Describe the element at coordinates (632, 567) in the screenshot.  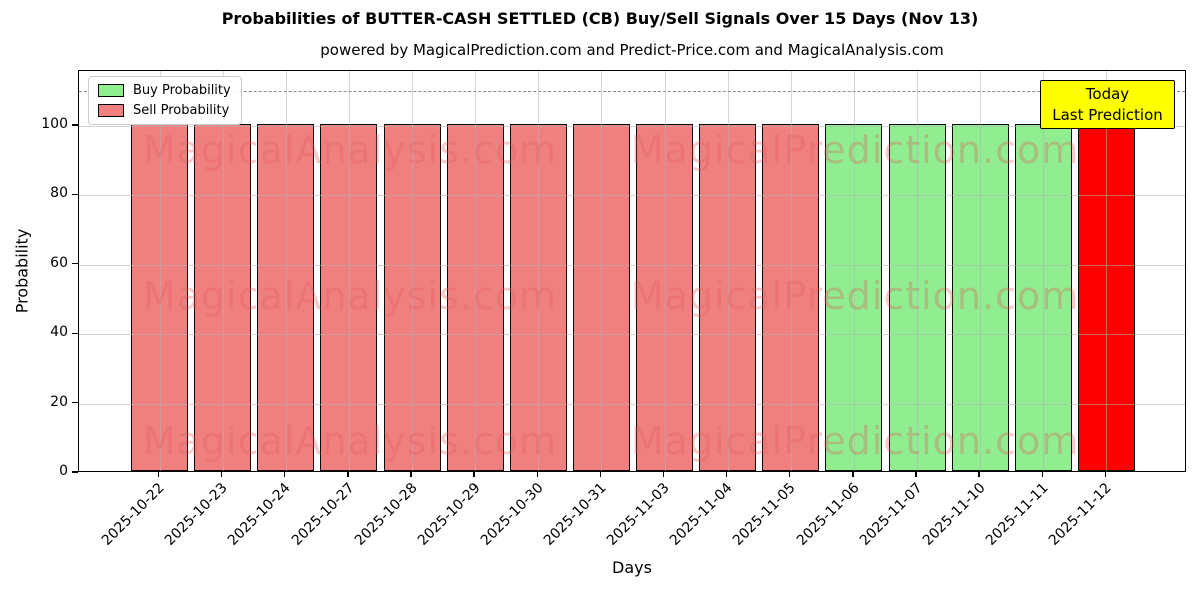
I see `x-axis-label: Days` at that location.